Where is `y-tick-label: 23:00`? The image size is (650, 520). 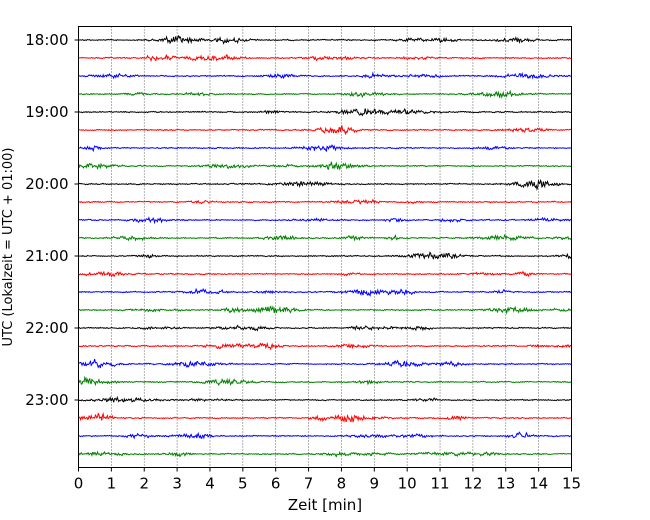
y-tick-label: 23:00 is located at coordinates (46, 400).